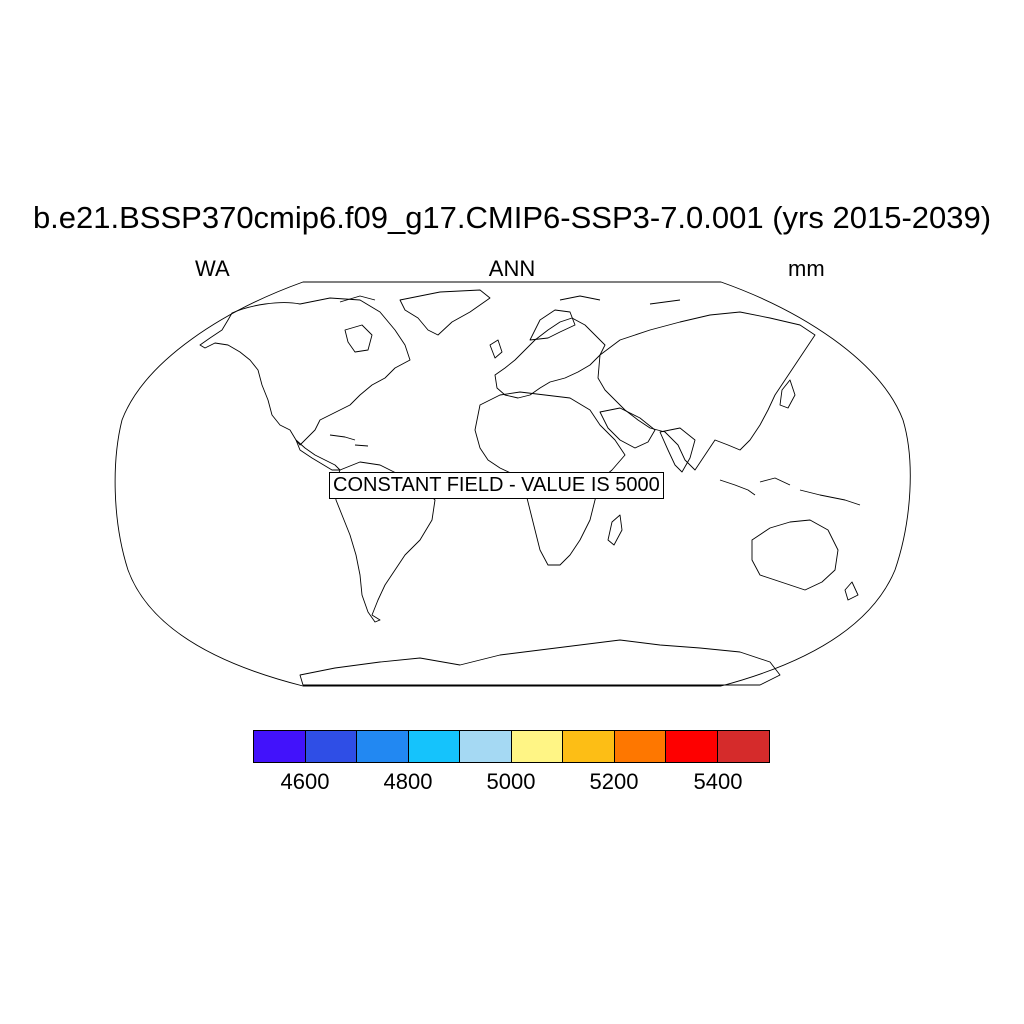  Describe the element at coordinates (550, 358) in the screenshot. I see `europe-outline` at that location.